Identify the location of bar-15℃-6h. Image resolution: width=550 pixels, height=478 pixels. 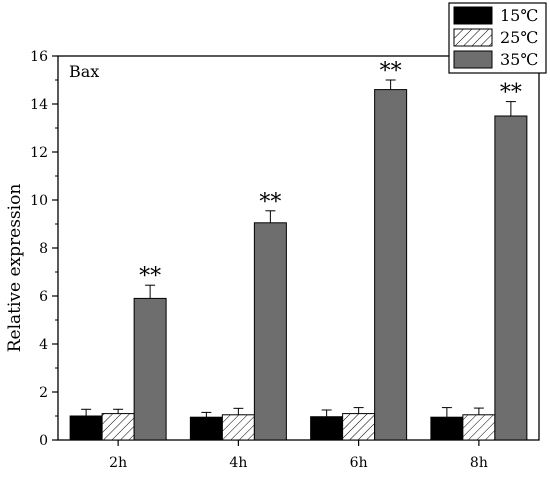
(327, 428).